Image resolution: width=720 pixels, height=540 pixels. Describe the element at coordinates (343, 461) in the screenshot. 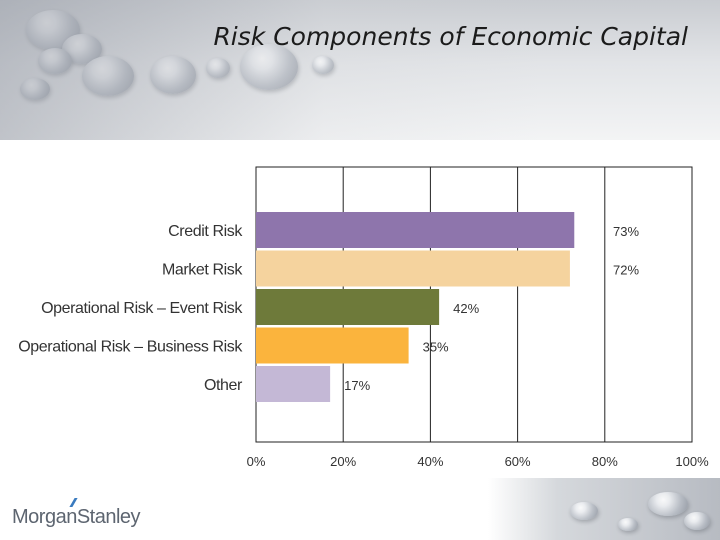

I see `x-tick-label: 20%` at that location.